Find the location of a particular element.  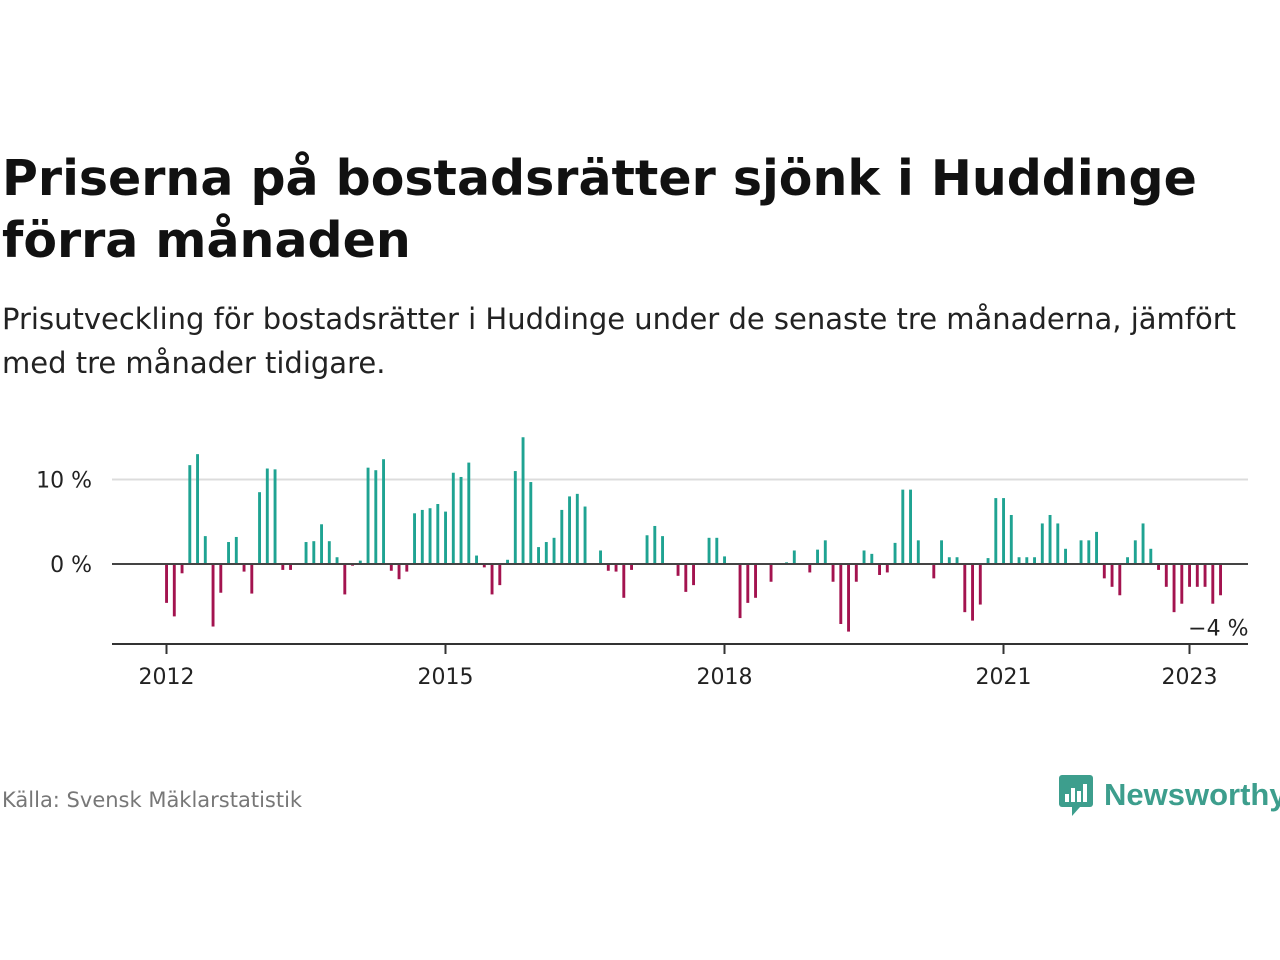

newsworthy-logo-icon is located at coordinates (1076, 795).